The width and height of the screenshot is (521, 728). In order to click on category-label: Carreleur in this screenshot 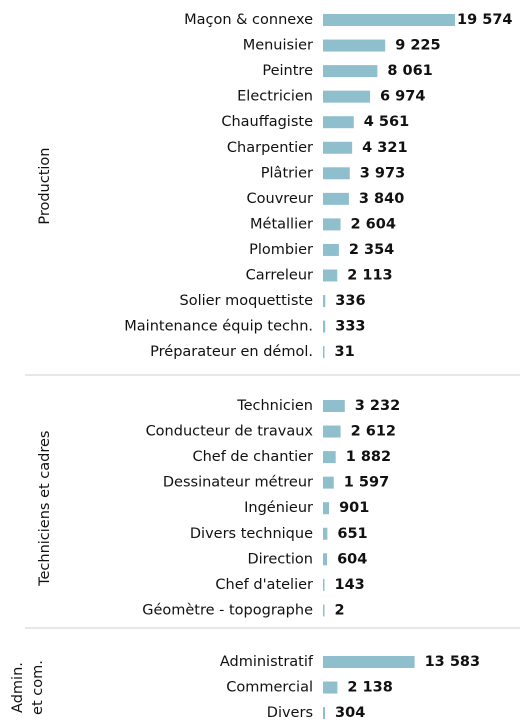, I will do `click(279, 276)`.